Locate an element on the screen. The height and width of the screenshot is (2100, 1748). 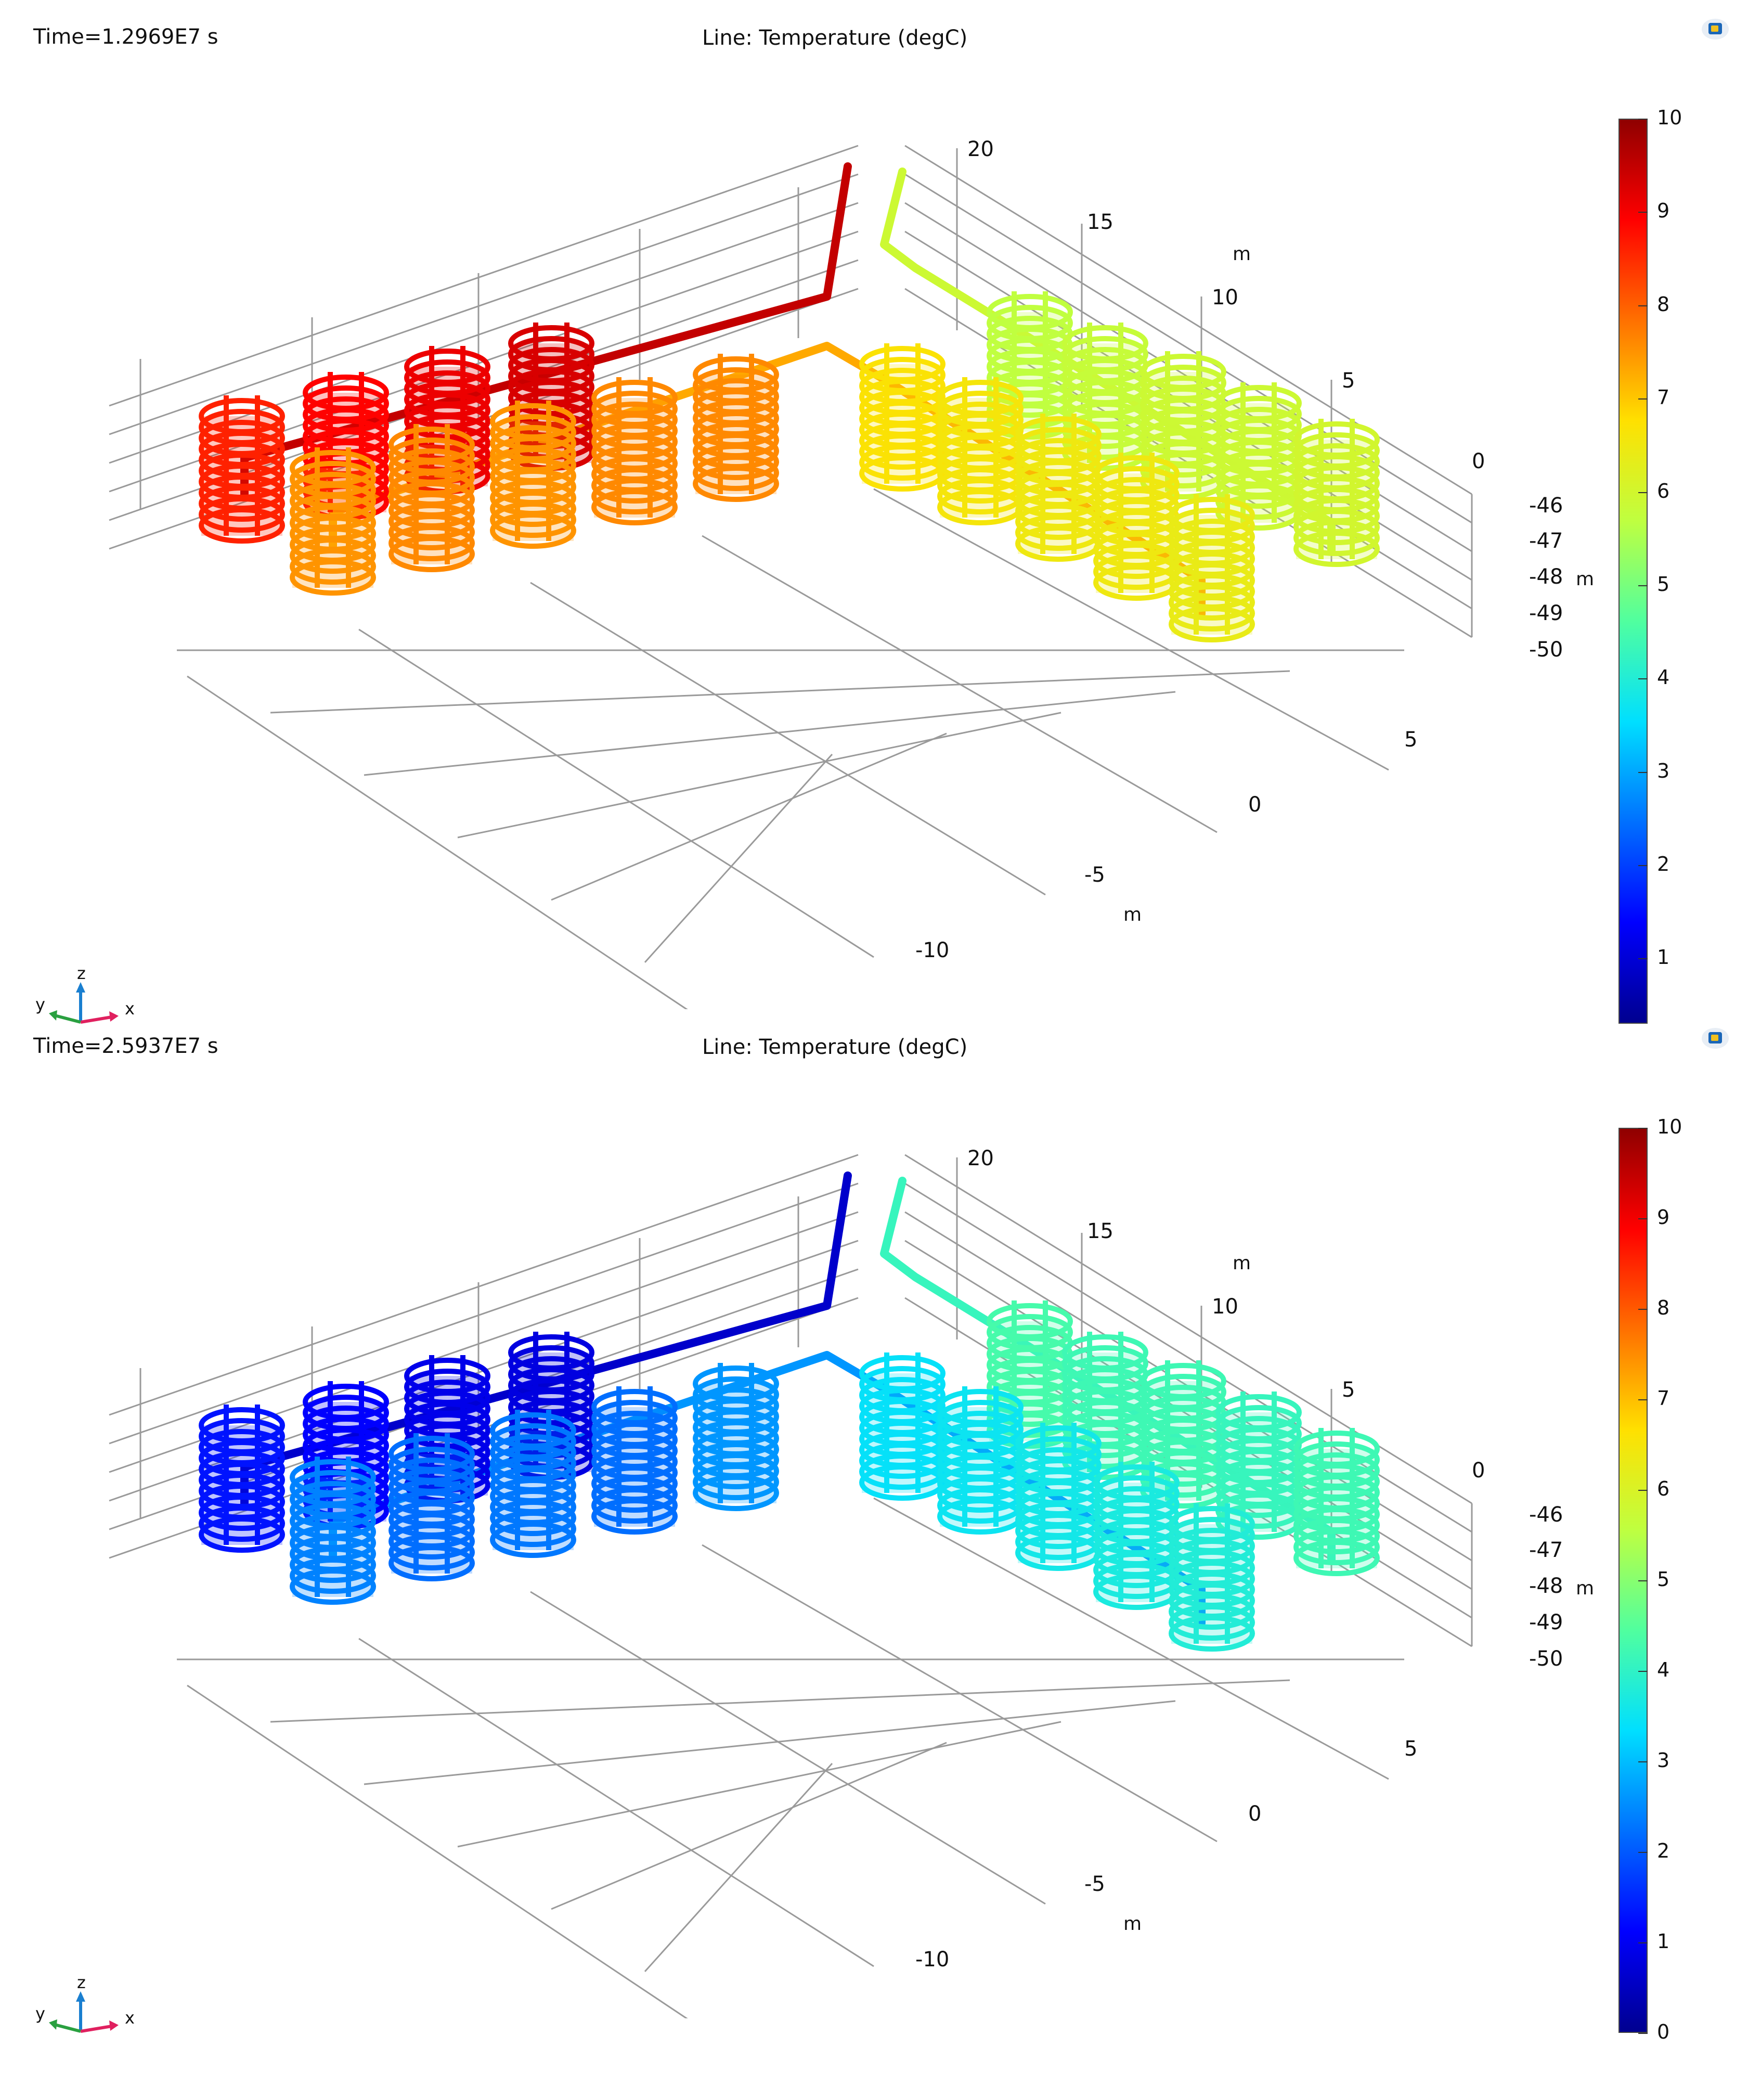
triad-y-label: y is located at coordinates (40, 2014).